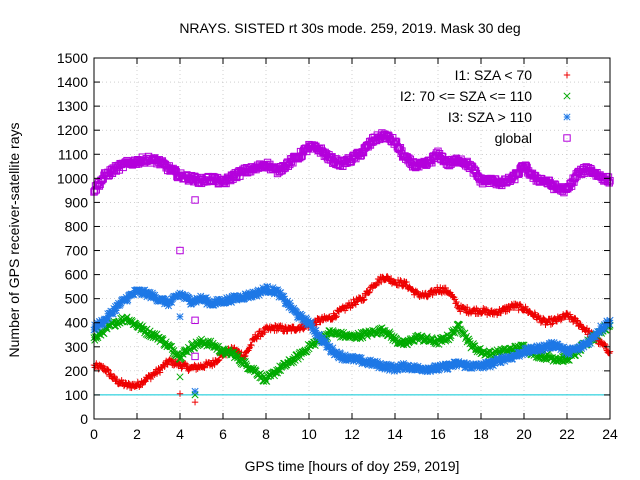  I want to click on y-tick-label: 400, so click(77, 323).